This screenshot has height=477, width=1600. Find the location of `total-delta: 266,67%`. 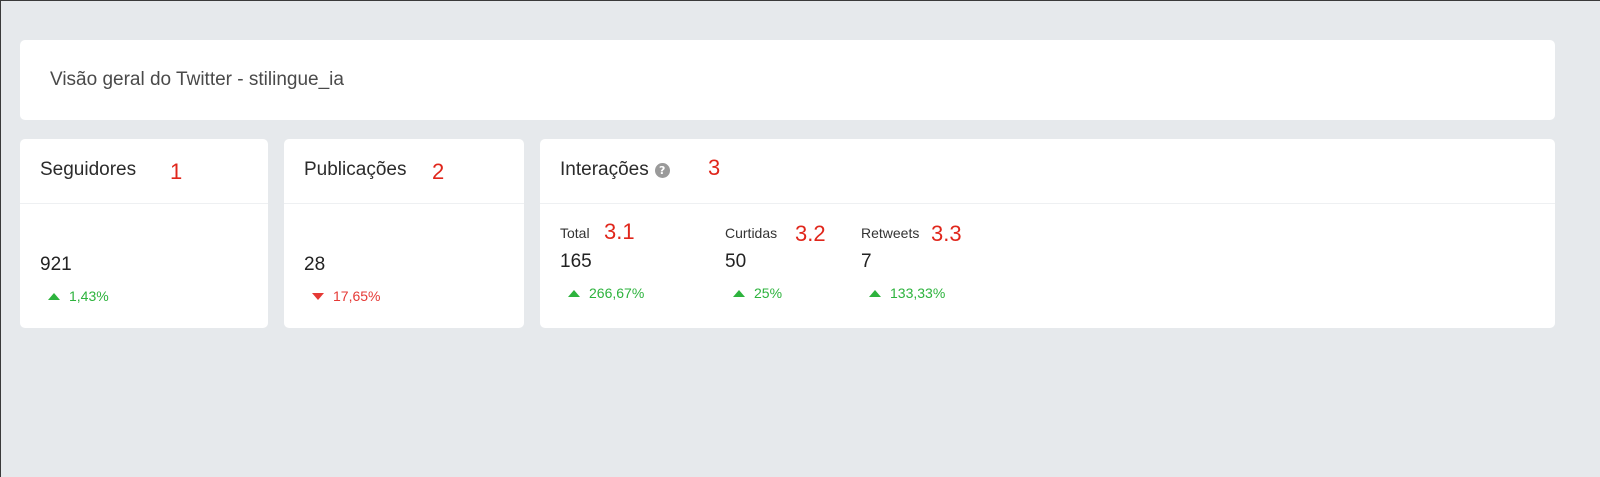

total-delta: 266,67% is located at coordinates (606, 293).